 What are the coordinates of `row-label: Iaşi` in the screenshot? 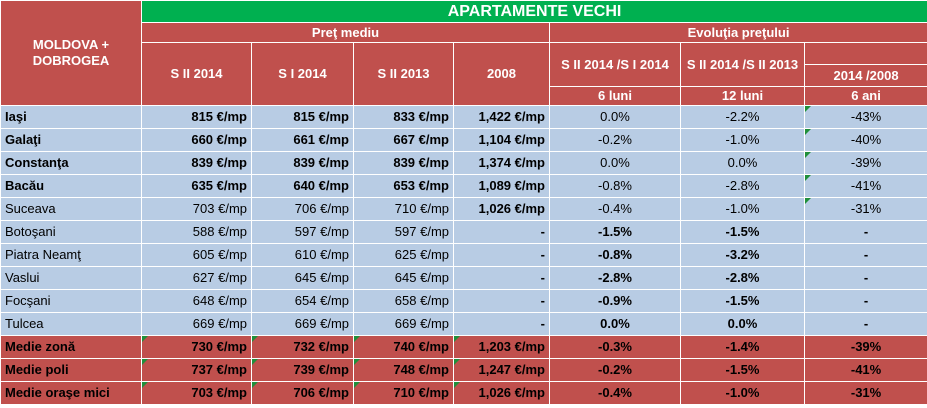 It's located at (71, 117).